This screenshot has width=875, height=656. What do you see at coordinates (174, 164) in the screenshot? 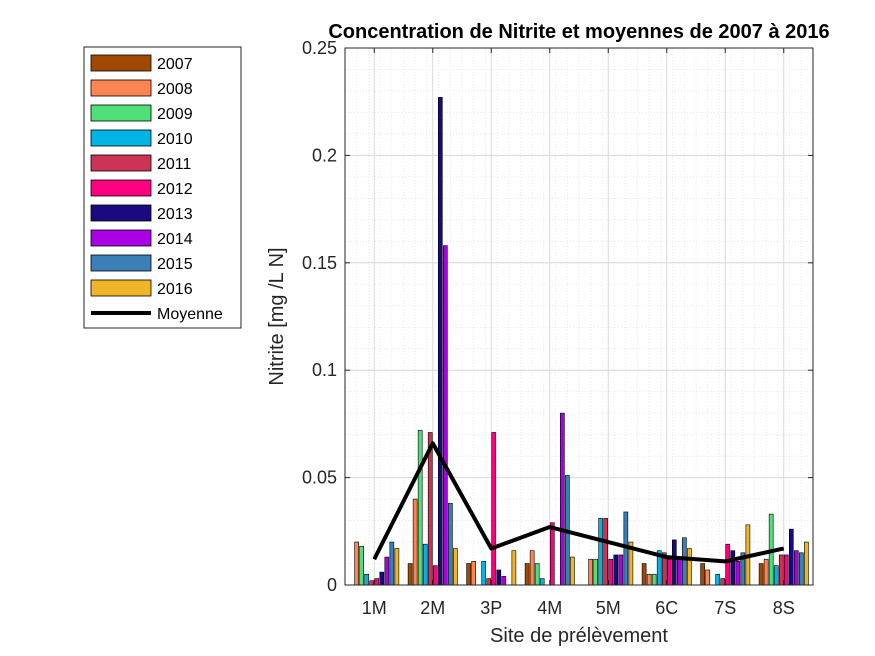
I see `legend-label-2011: 2011` at bounding box center [174, 164].